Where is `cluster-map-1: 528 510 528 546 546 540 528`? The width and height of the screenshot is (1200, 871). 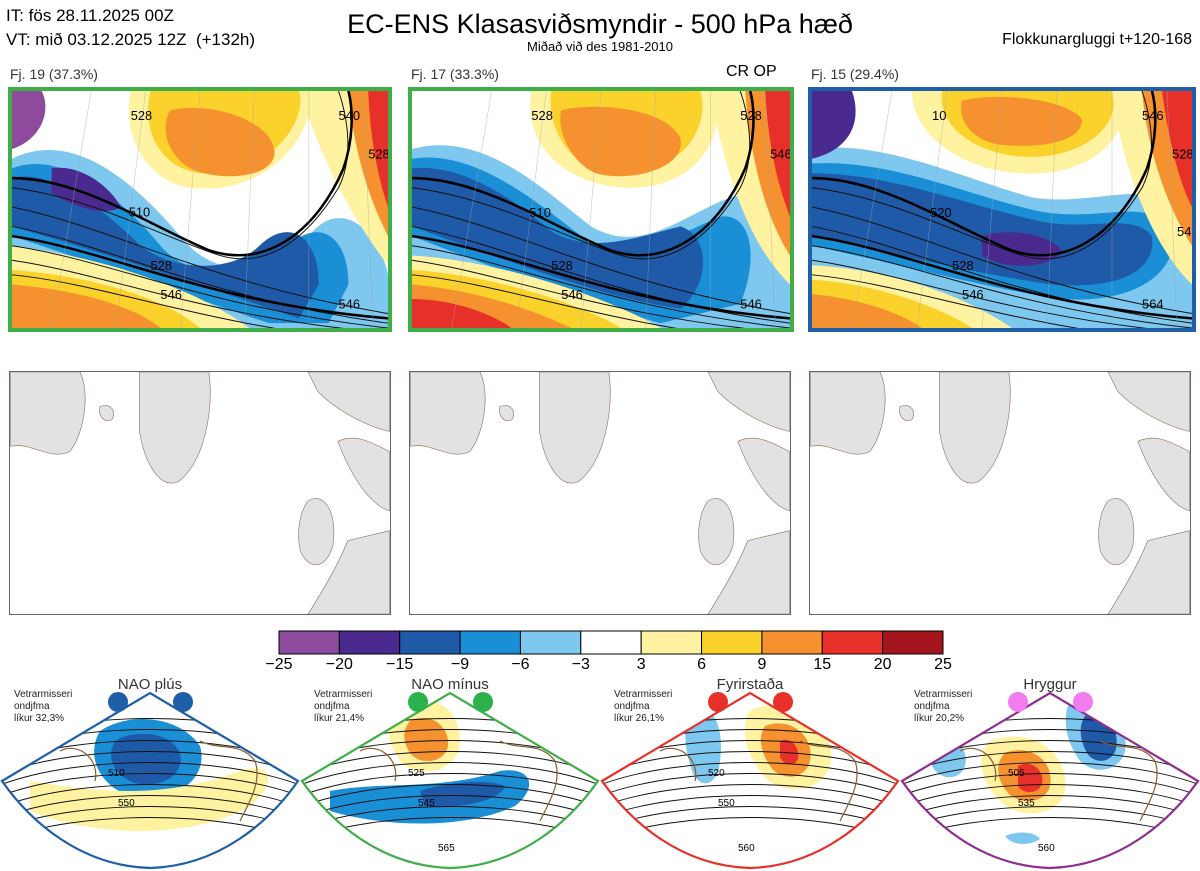
cluster-map-1: 528 510 528 546 546 540 528 is located at coordinates (200, 209).